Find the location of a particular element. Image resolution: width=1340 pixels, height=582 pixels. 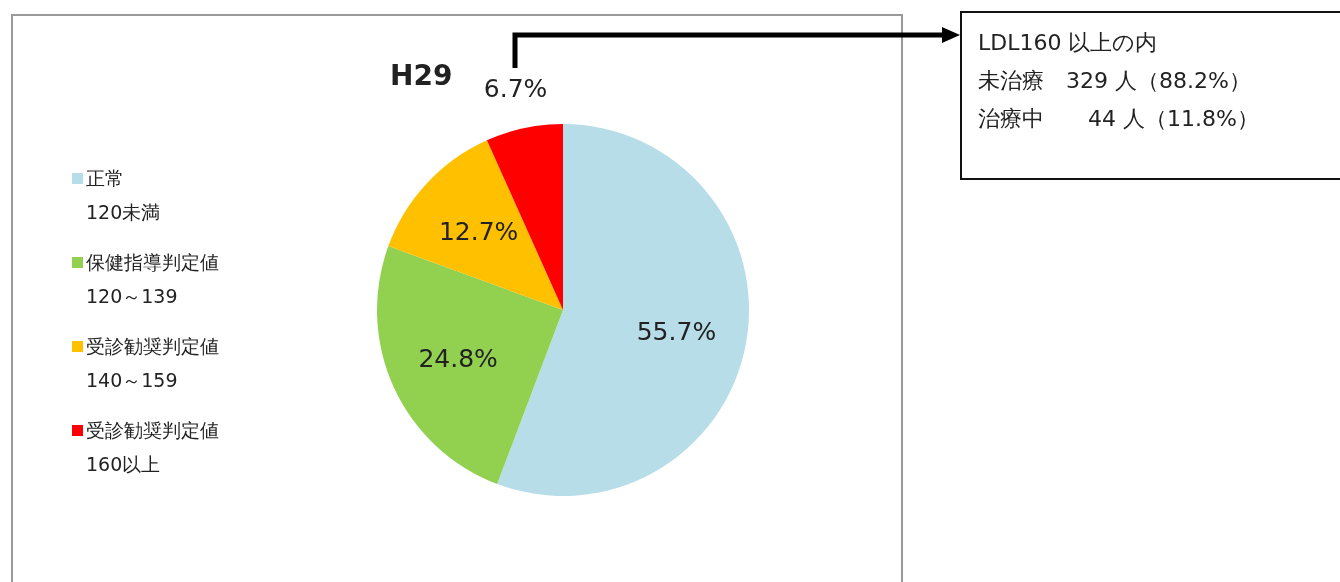

text: 未治療 329 人（88.2%） is located at coordinates (1114, 80).